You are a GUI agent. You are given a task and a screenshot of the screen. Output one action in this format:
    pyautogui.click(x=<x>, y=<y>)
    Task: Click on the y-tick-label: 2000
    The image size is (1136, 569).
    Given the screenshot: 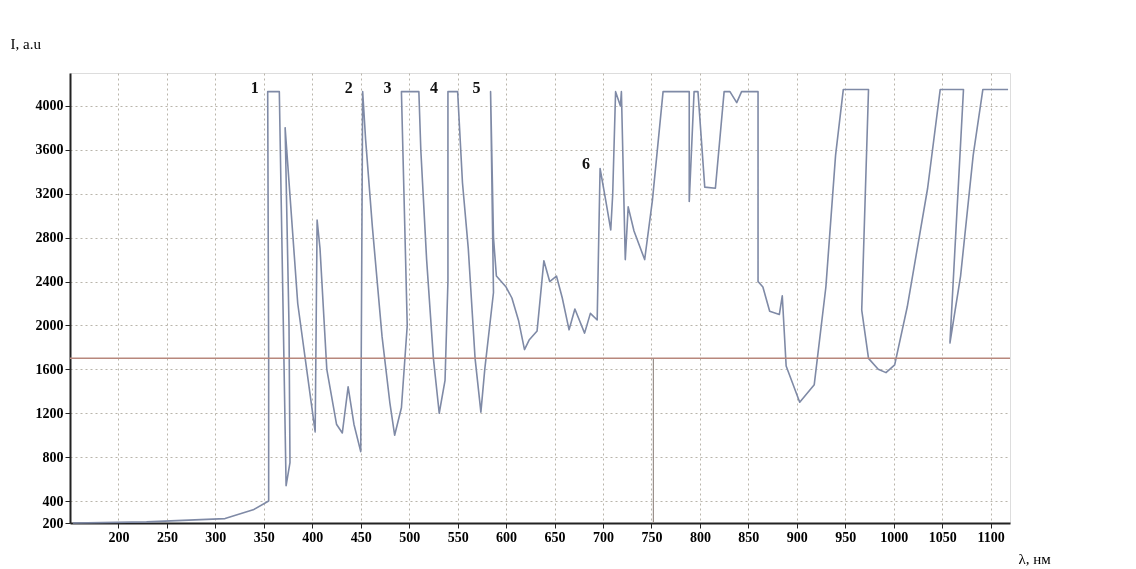 What is the action you would take?
    pyautogui.click(x=49, y=325)
    